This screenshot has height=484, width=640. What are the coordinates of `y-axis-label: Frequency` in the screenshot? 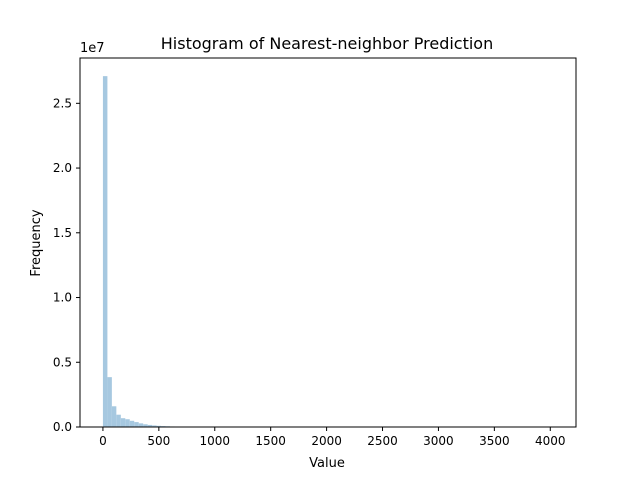 It's located at (36, 242).